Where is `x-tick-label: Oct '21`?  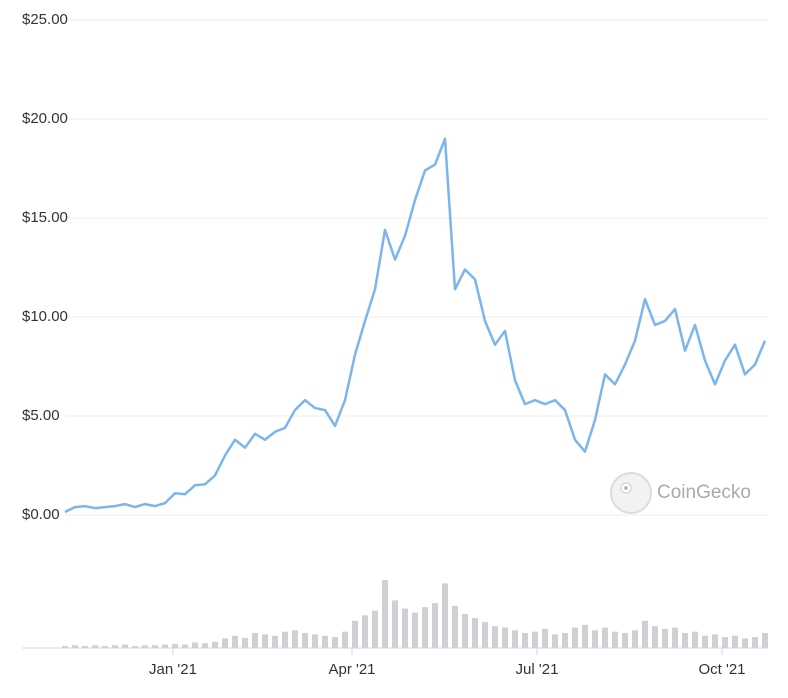 x-tick-label: Oct '21 is located at coordinates (721, 669).